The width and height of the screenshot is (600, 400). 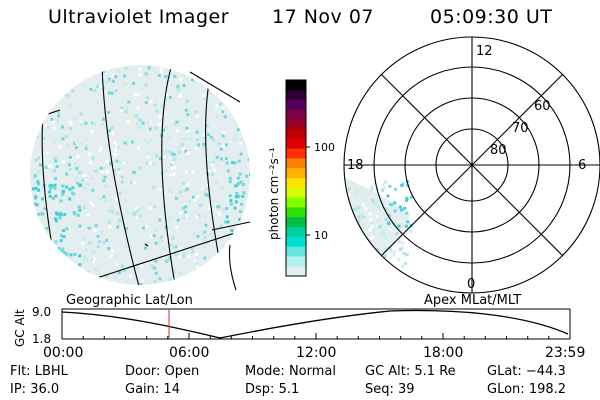 What do you see at coordinates (582, 165) in the screenshot?
I see `mlt-label-6: 6` at bounding box center [582, 165].